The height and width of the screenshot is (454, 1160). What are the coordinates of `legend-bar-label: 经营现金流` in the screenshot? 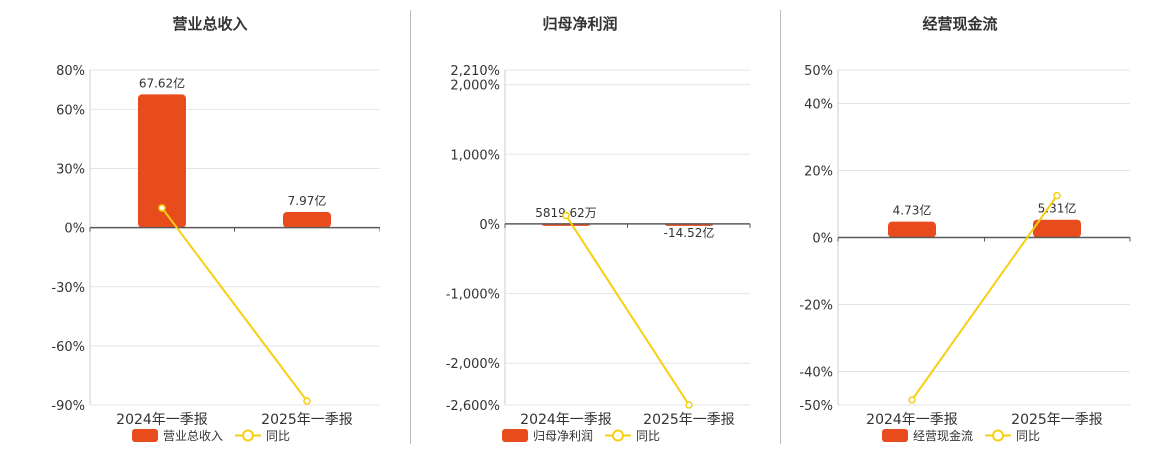 It's located at (943, 435).